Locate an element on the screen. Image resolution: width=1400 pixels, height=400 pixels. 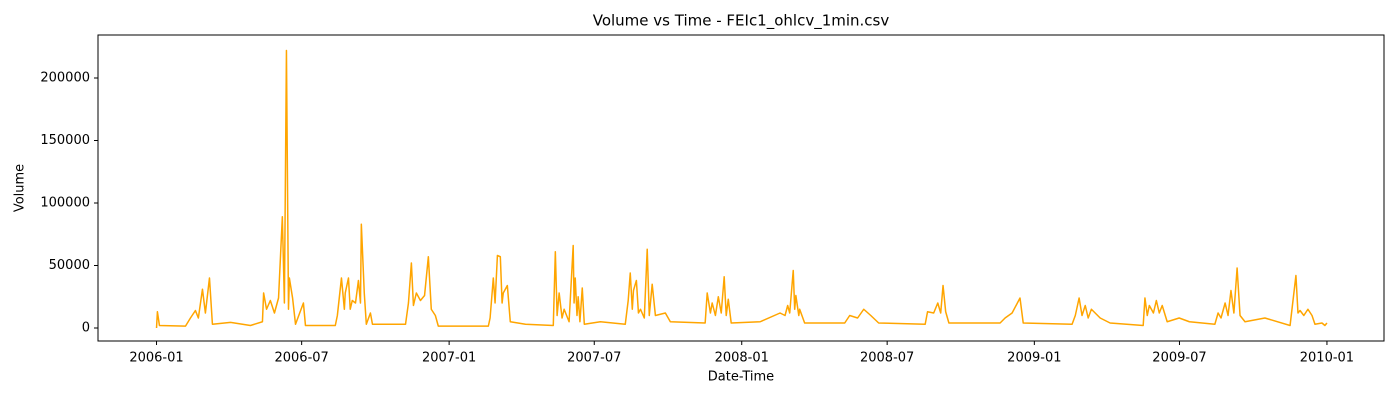
x-tick-label: 2007-07 is located at coordinates (594, 358).